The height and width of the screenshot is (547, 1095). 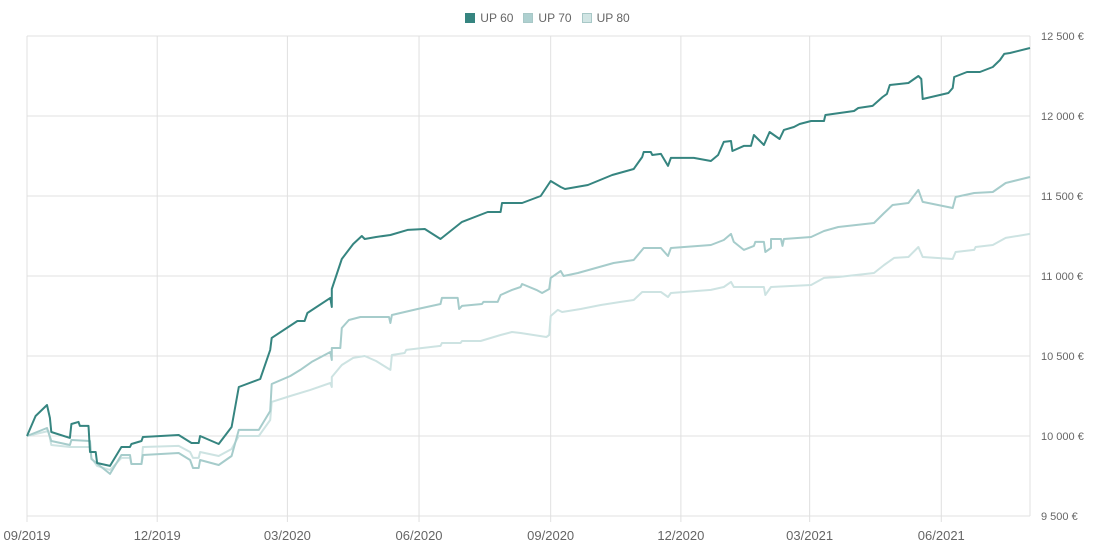 I want to click on y-tick-label: 10 500 €, so click(x=1062, y=357).